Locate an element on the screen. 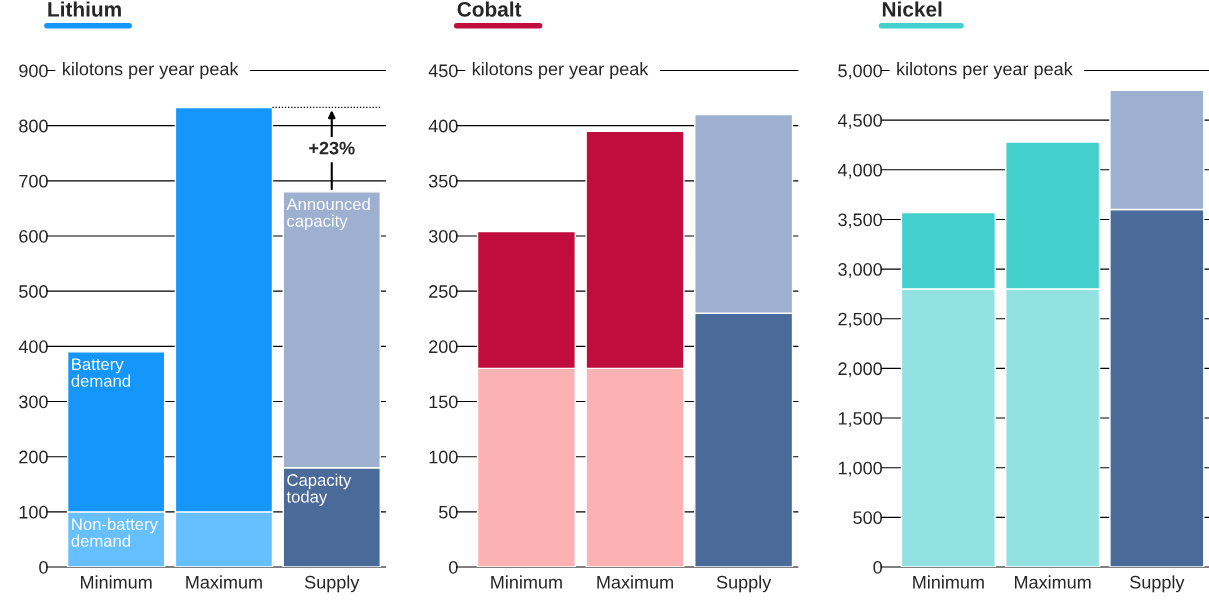 The width and height of the screenshot is (1209, 613). y-tick-label: 4,500 is located at coordinates (859, 121).